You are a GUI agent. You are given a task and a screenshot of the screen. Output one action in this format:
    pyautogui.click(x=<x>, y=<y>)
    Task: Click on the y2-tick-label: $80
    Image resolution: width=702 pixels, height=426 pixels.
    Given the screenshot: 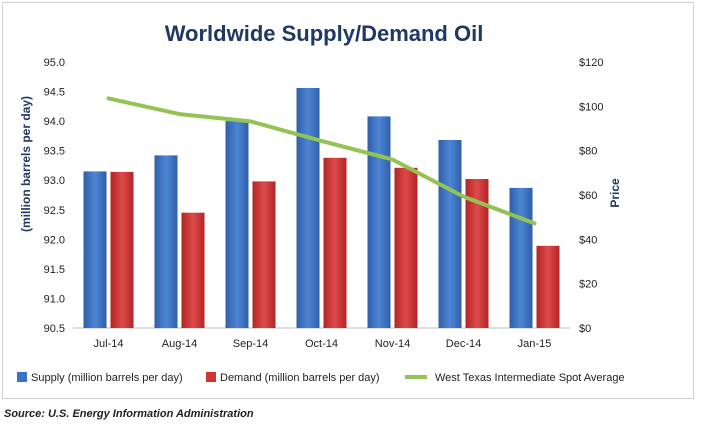 What is the action you would take?
    pyautogui.click(x=588, y=152)
    